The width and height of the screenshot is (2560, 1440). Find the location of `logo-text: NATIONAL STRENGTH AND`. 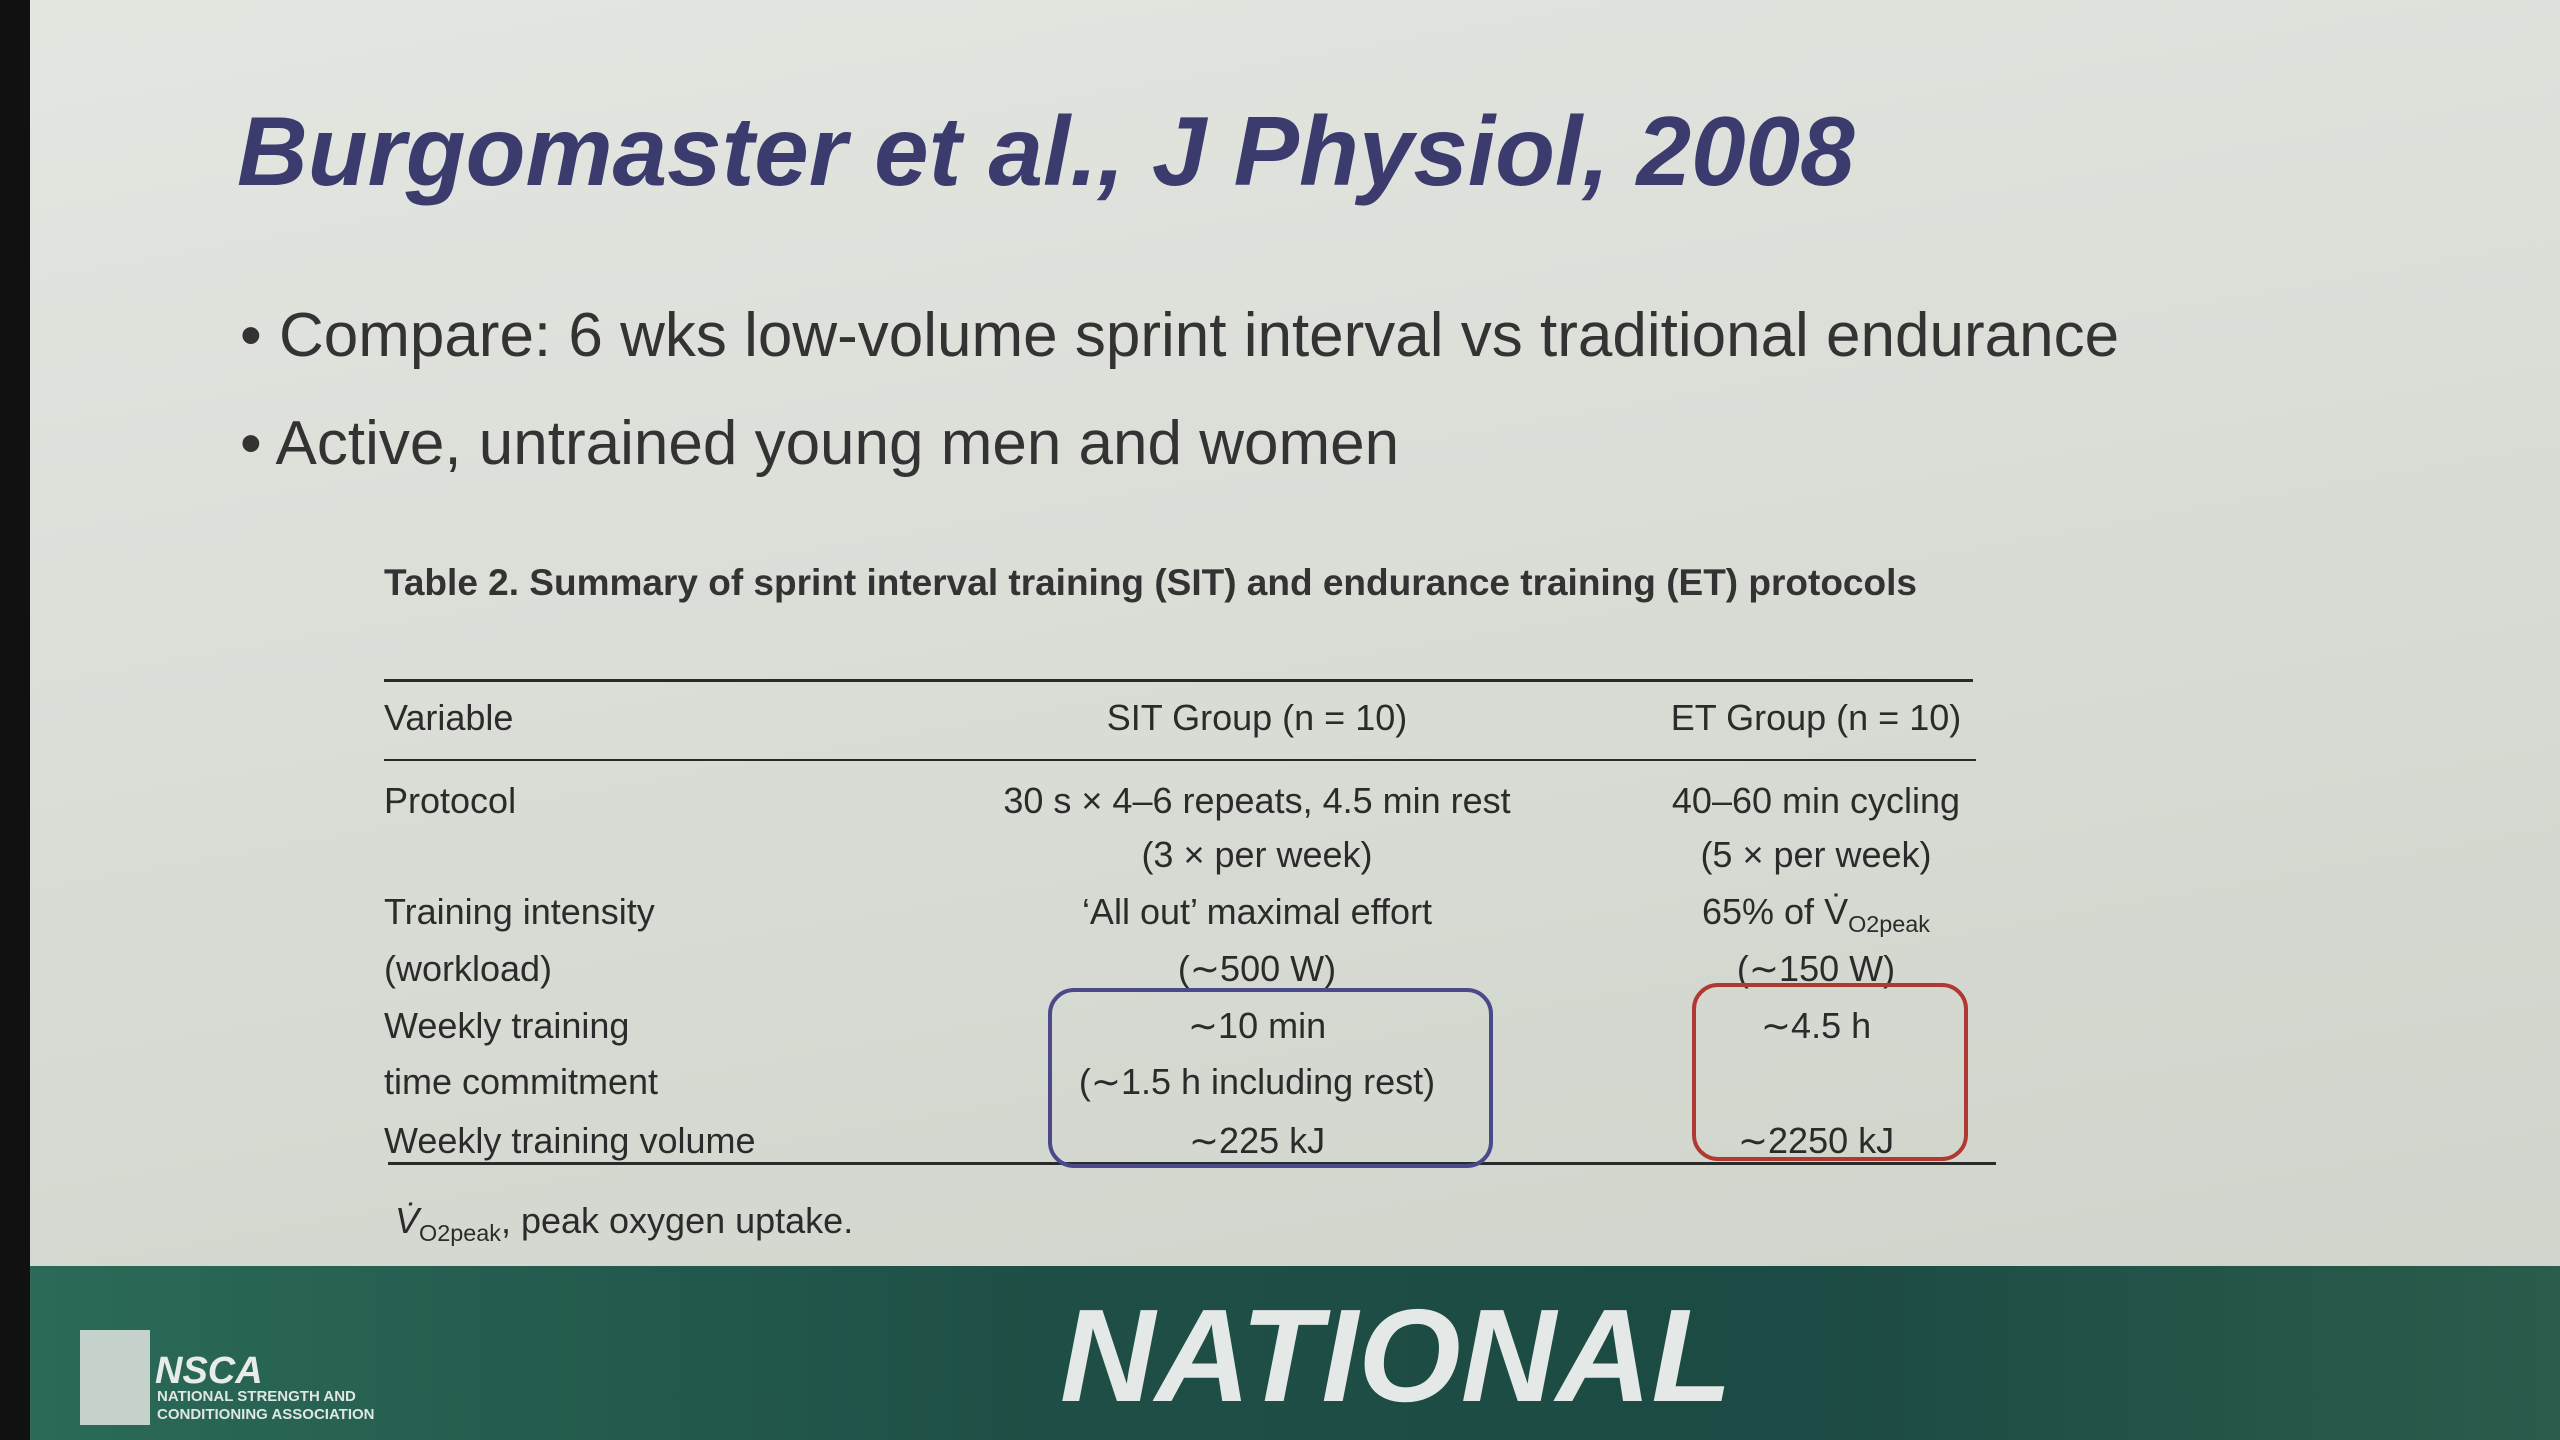

logo-text: NATIONAL STRENGTH AND is located at coordinates (256, 1396).